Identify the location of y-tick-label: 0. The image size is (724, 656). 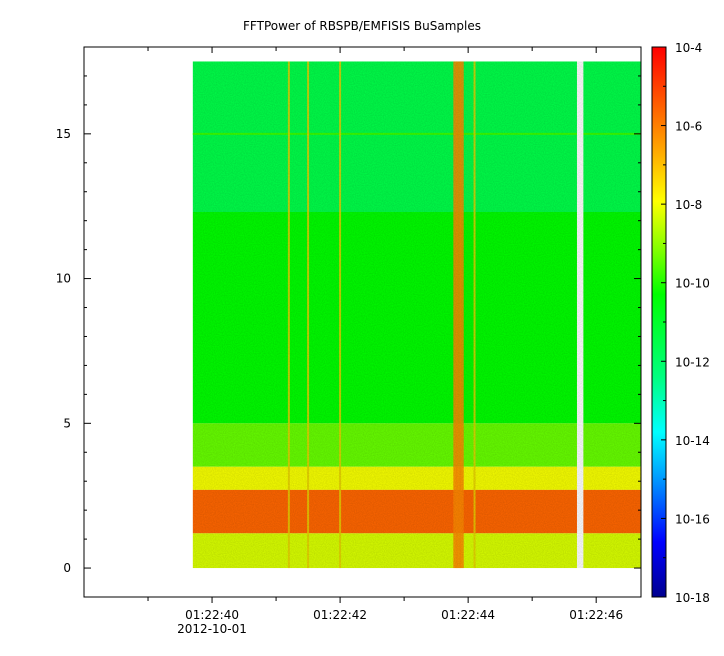
(67, 568).